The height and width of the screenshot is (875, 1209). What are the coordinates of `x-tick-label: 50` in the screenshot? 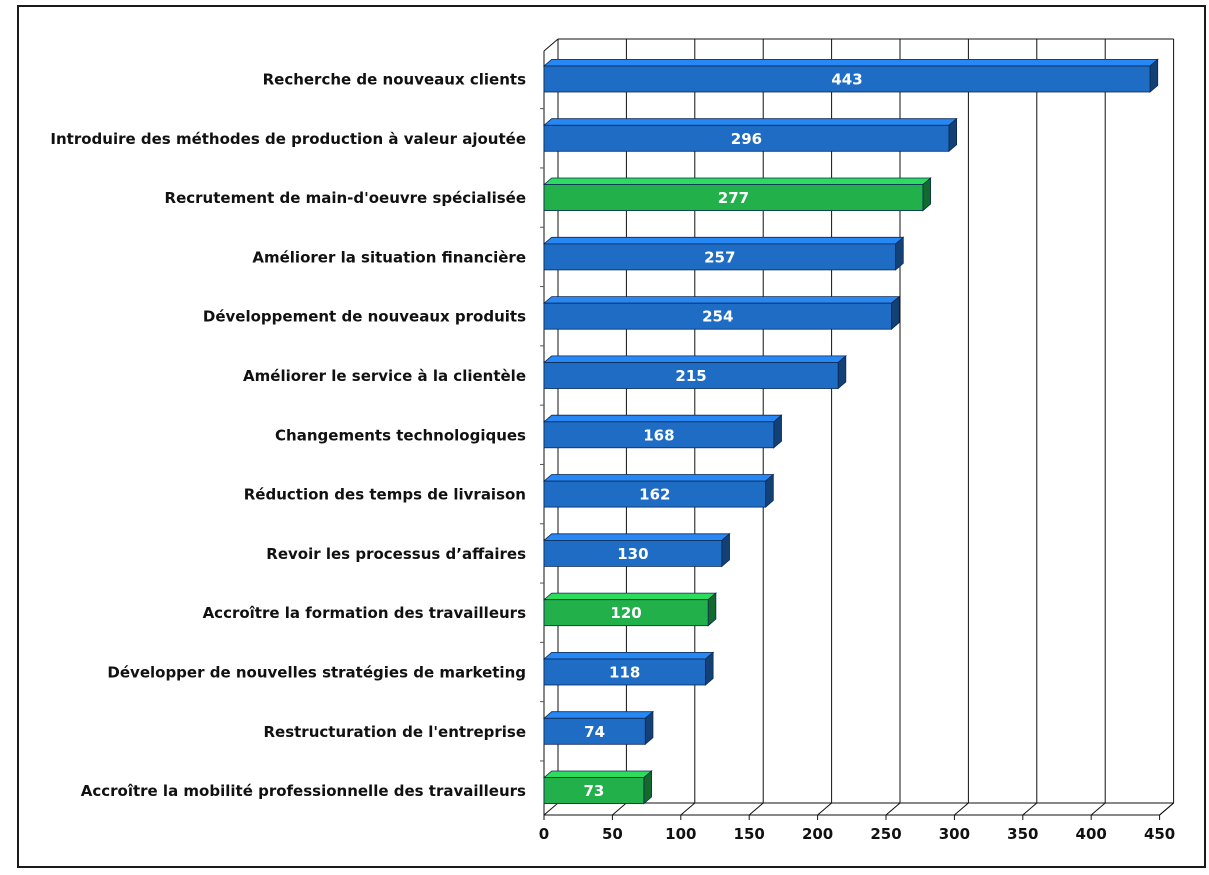 It's located at (612, 834).